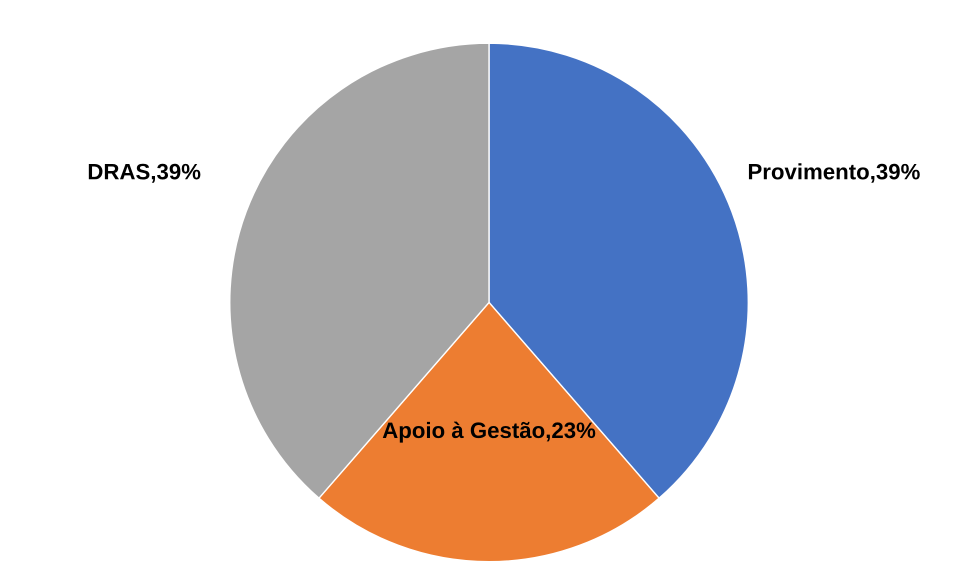 This screenshot has height=580, width=957. I want to click on slice-label: Apoio à Gestão,23%, so click(489, 432).